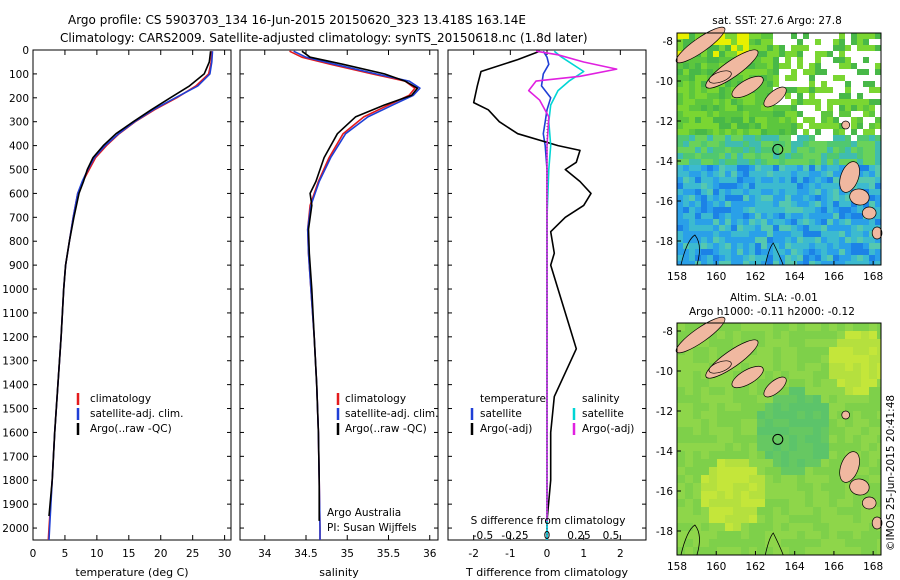 This screenshot has width=900, height=580. What do you see at coordinates (777, 21) in the screenshot?
I see `sst-map-title: sat. SST: 27.6 Argo: 27.8` at bounding box center [777, 21].